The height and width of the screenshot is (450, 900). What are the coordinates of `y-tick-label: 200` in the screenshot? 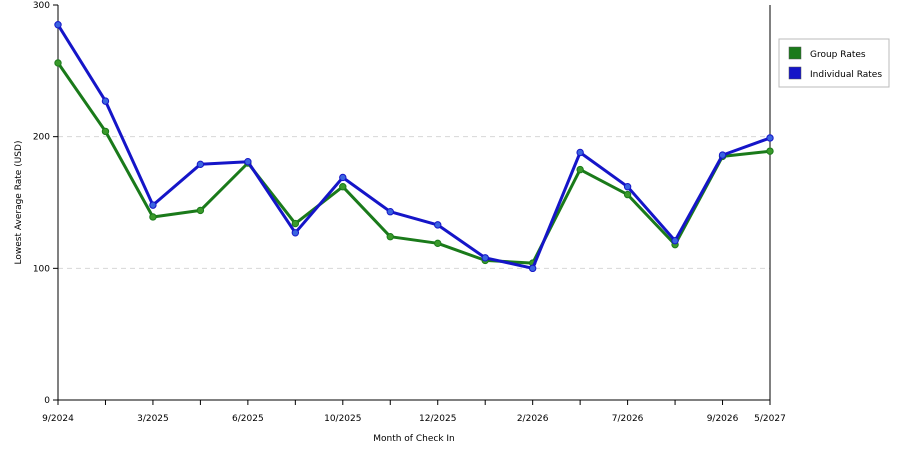 It's located at (41, 138).